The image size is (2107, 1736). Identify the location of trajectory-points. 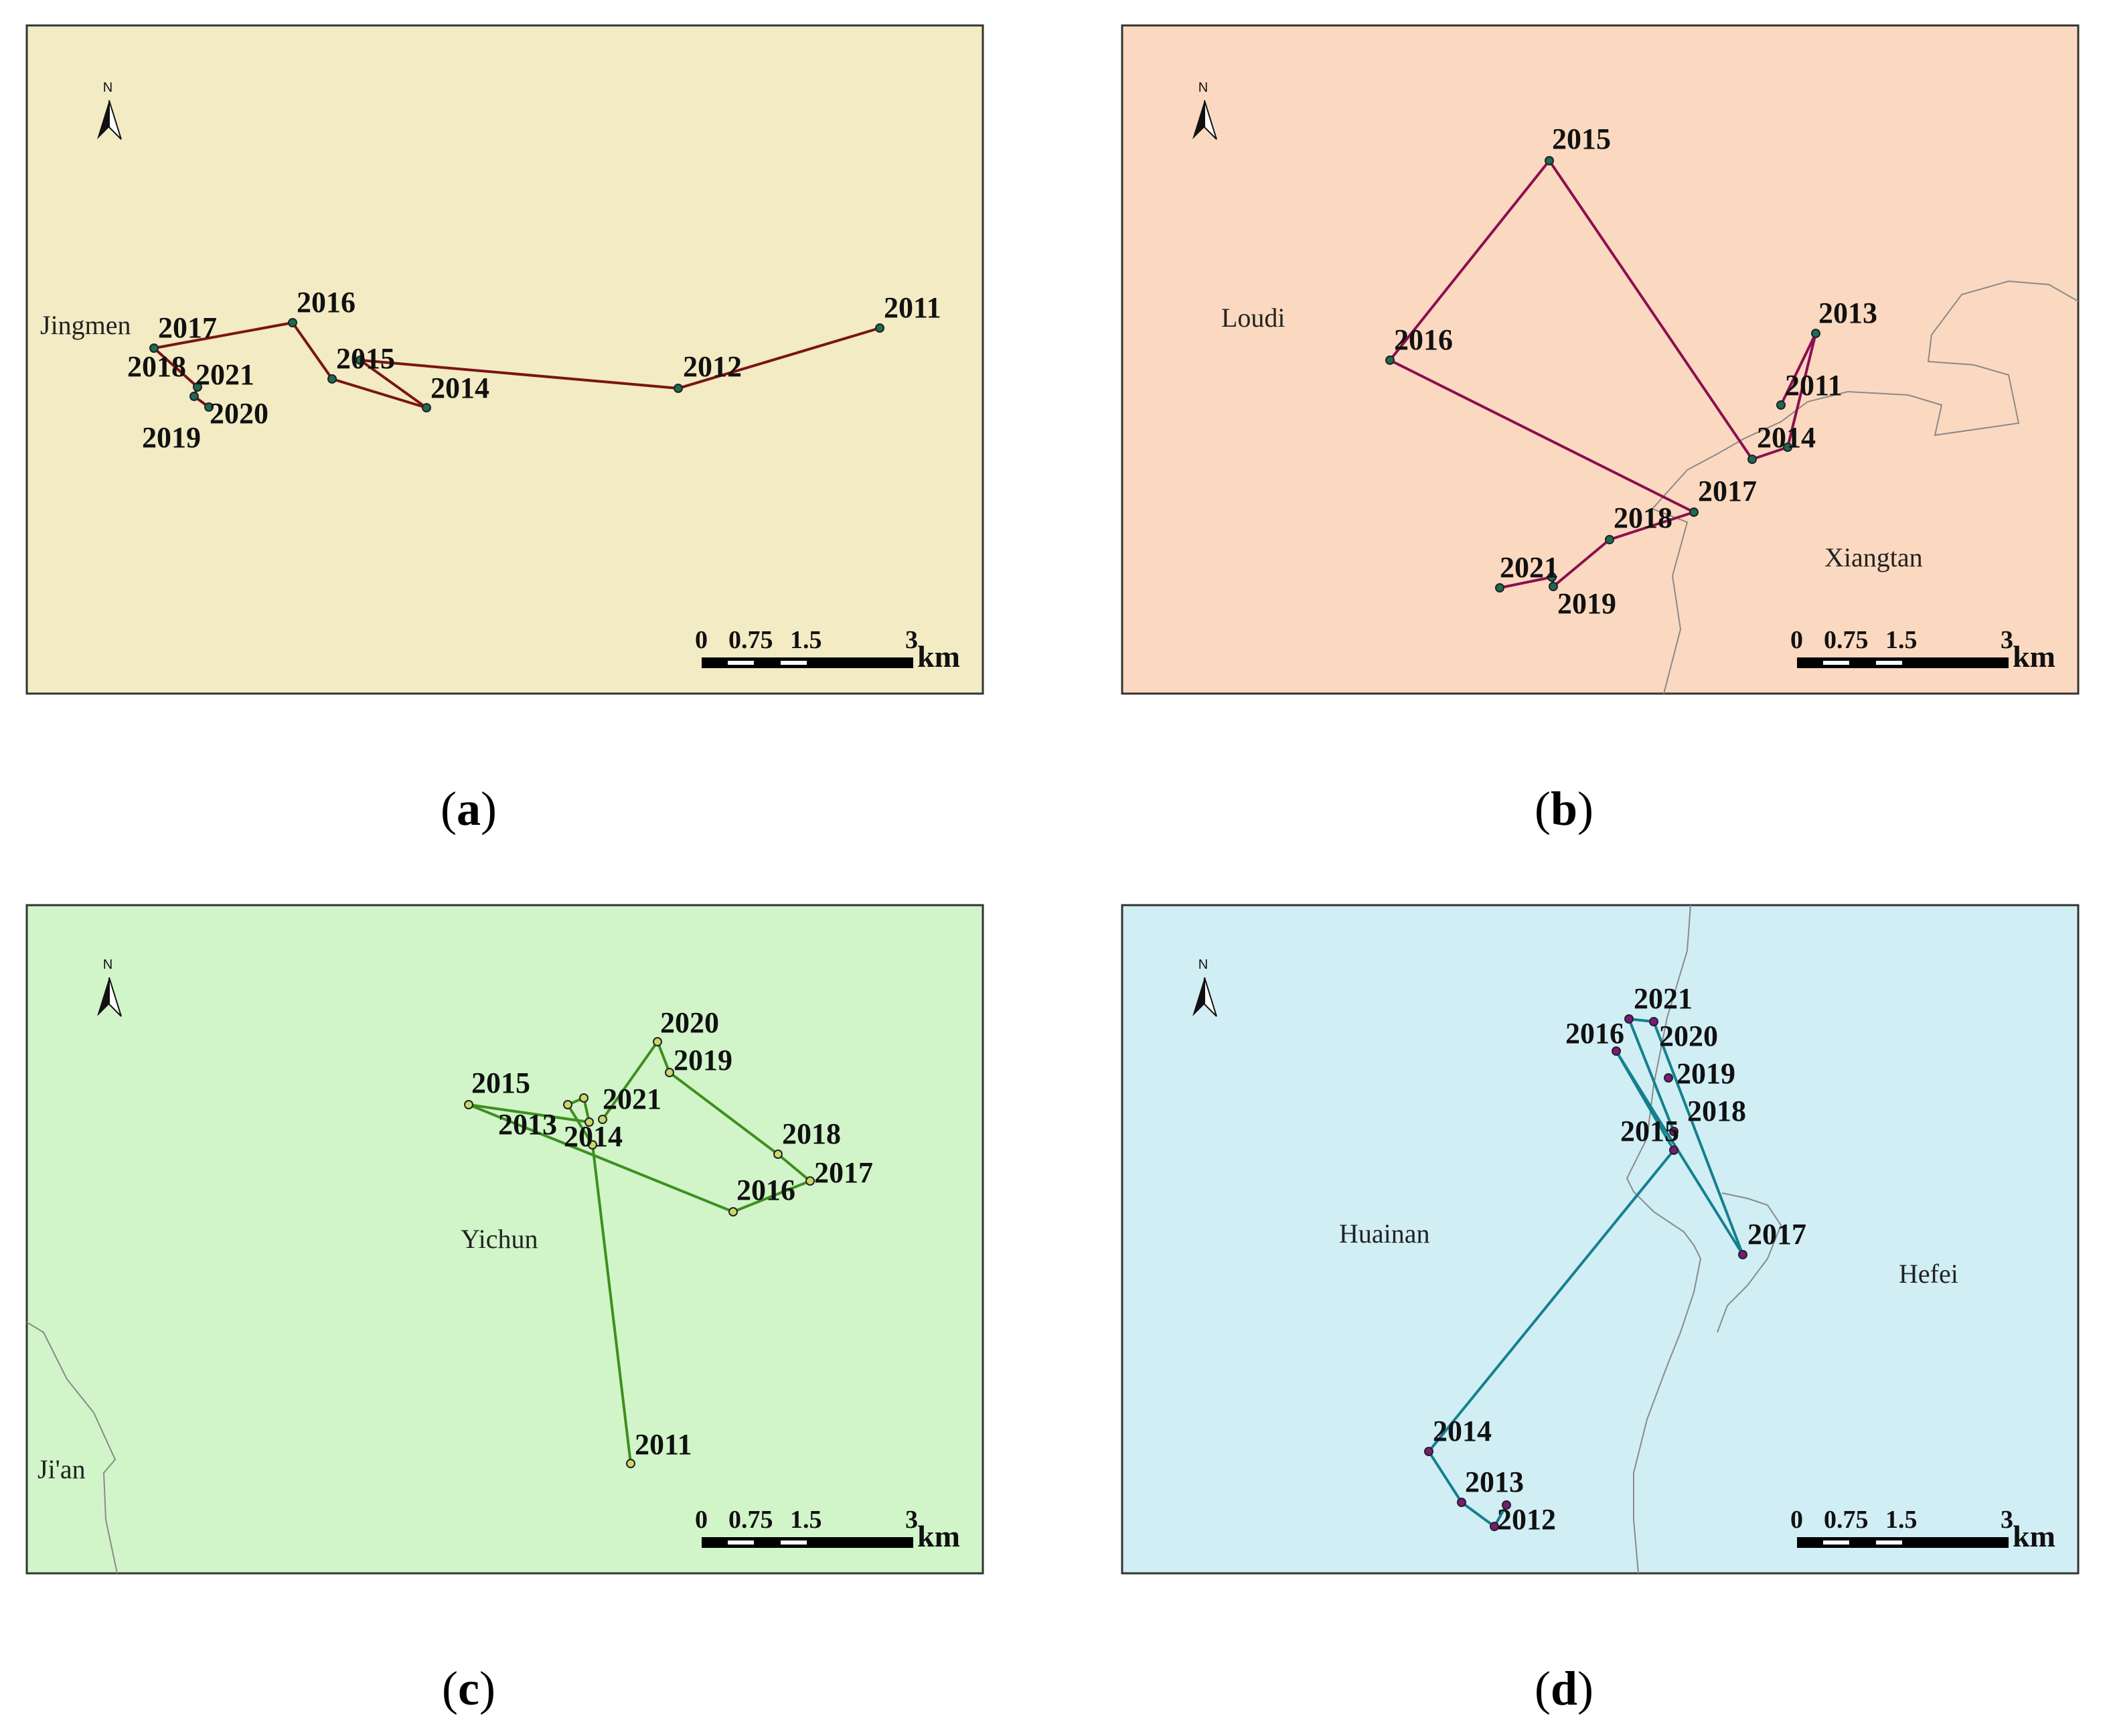
(1585, 1272).